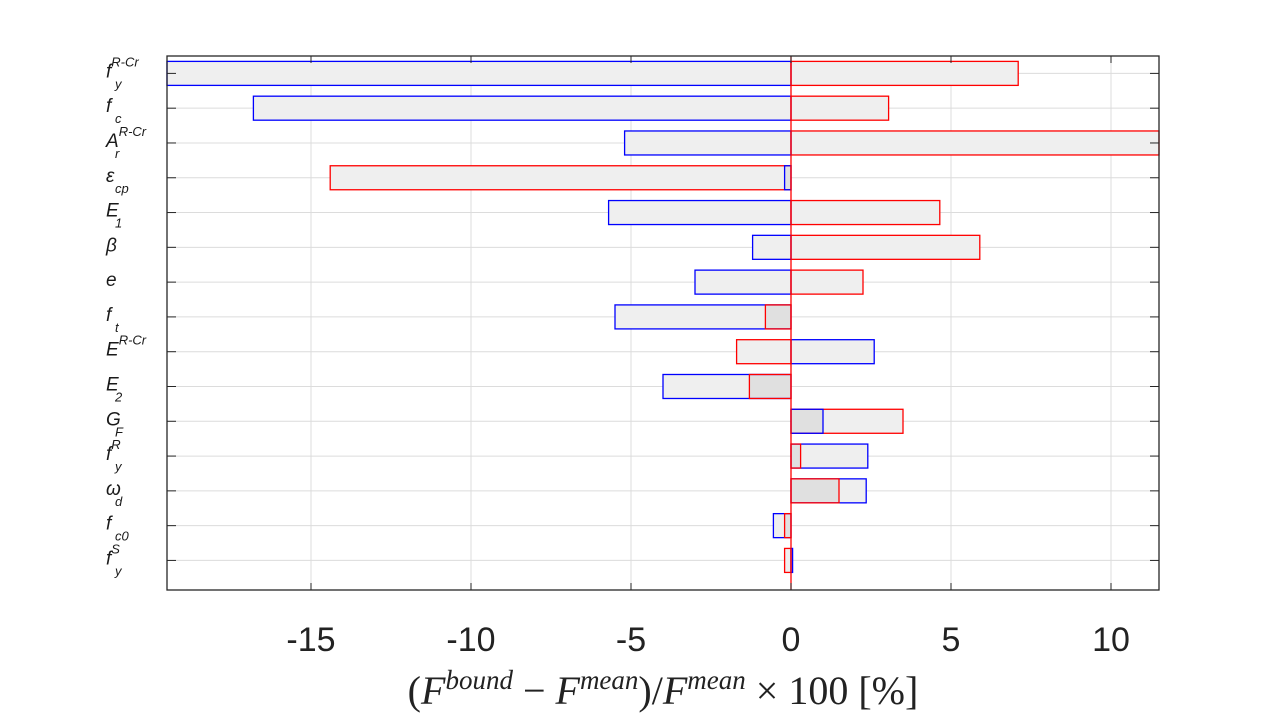 Image resolution: width=1281 pixels, height=723 pixels. Describe the element at coordinates (126, 138) in the screenshot. I see `y-tick-label: AR-Cr` at that location.